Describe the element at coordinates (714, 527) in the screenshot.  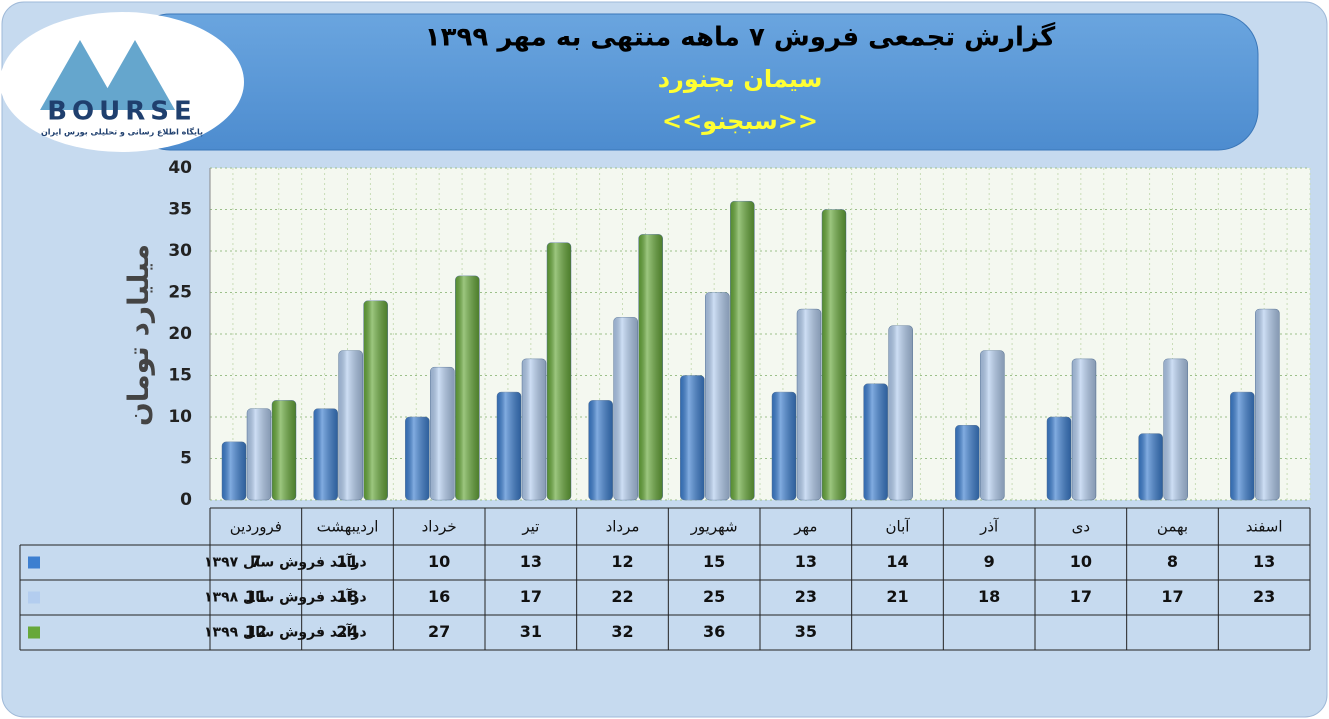
I see `x-tick-label: شهریور` at that location.